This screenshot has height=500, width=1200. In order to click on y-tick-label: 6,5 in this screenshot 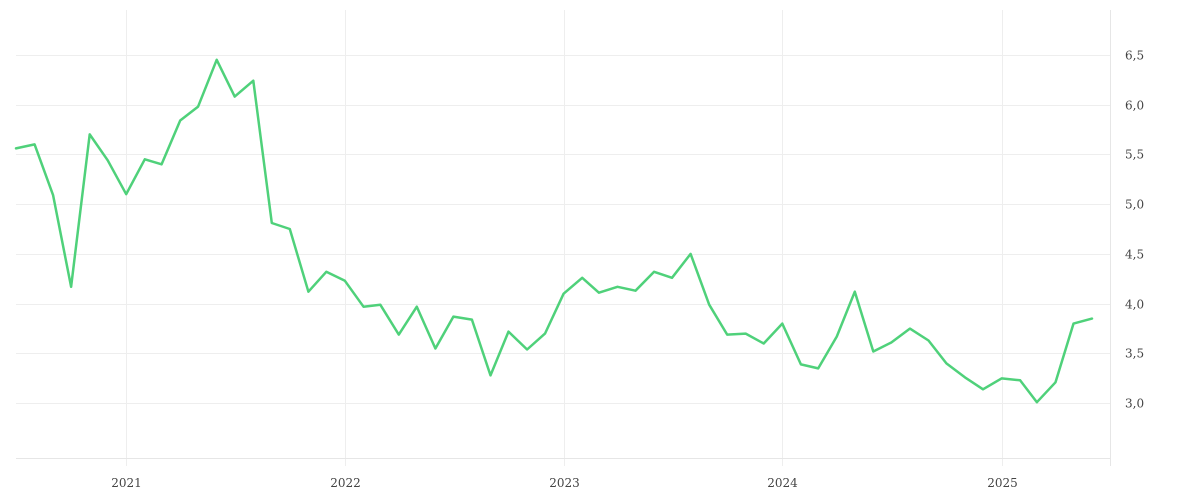, I will do `click(1134, 56)`.